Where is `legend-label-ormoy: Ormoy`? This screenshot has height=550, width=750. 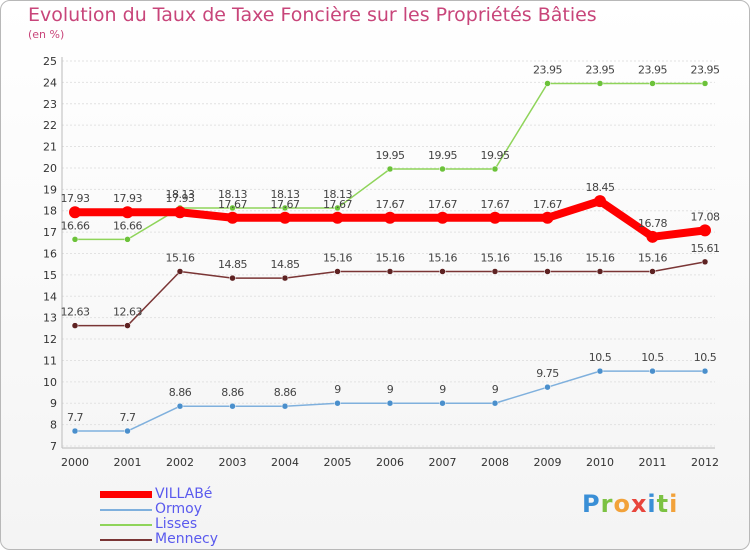 legend-label-ormoy: Ormoy is located at coordinates (179, 509).